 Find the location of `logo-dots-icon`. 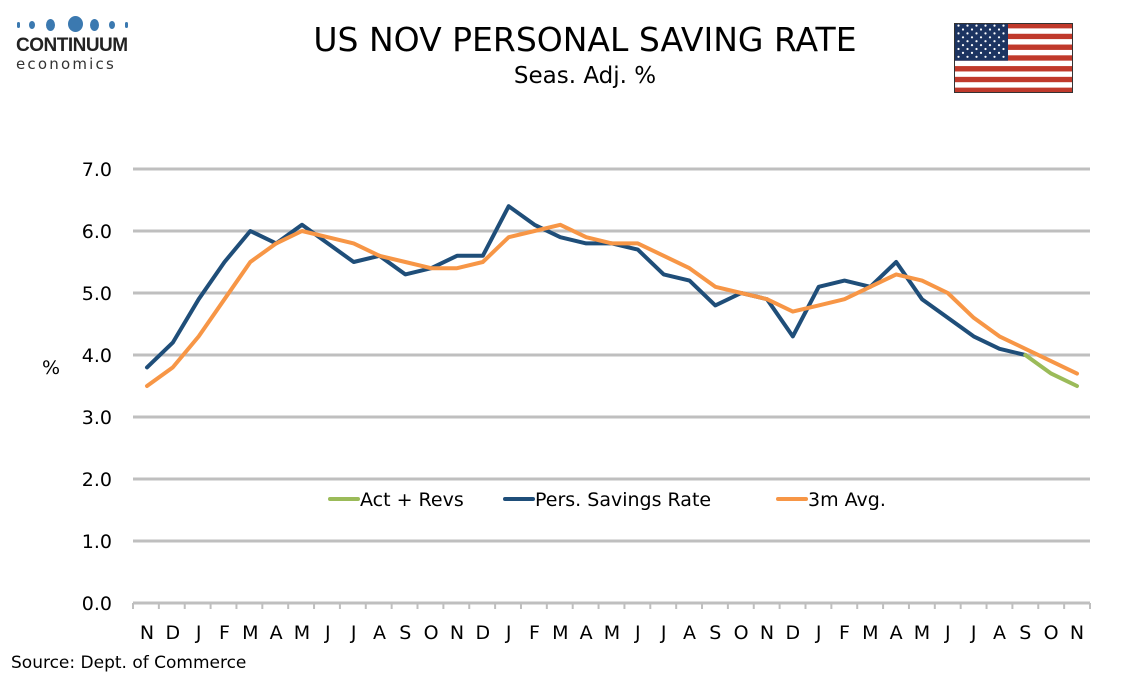

logo-dots-icon is located at coordinates (75, 25).